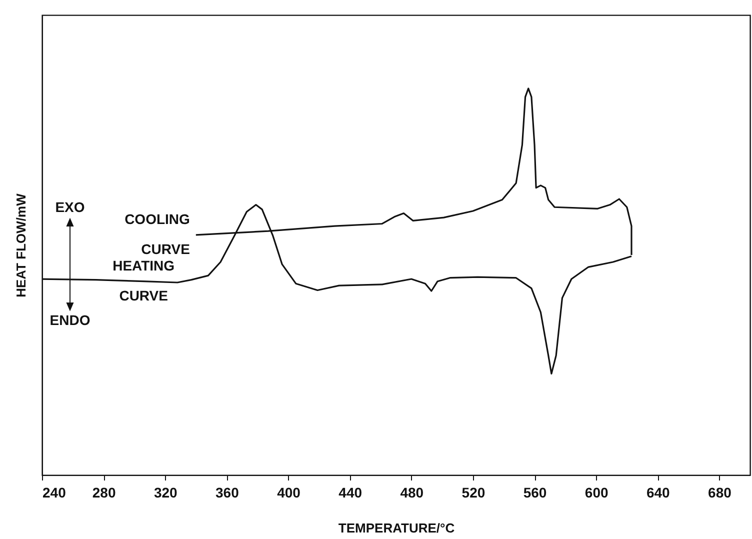 Image resolution: width=752 pixels, height=539 pixels. I want to click on annotation: ENDO, so click(70, 320).